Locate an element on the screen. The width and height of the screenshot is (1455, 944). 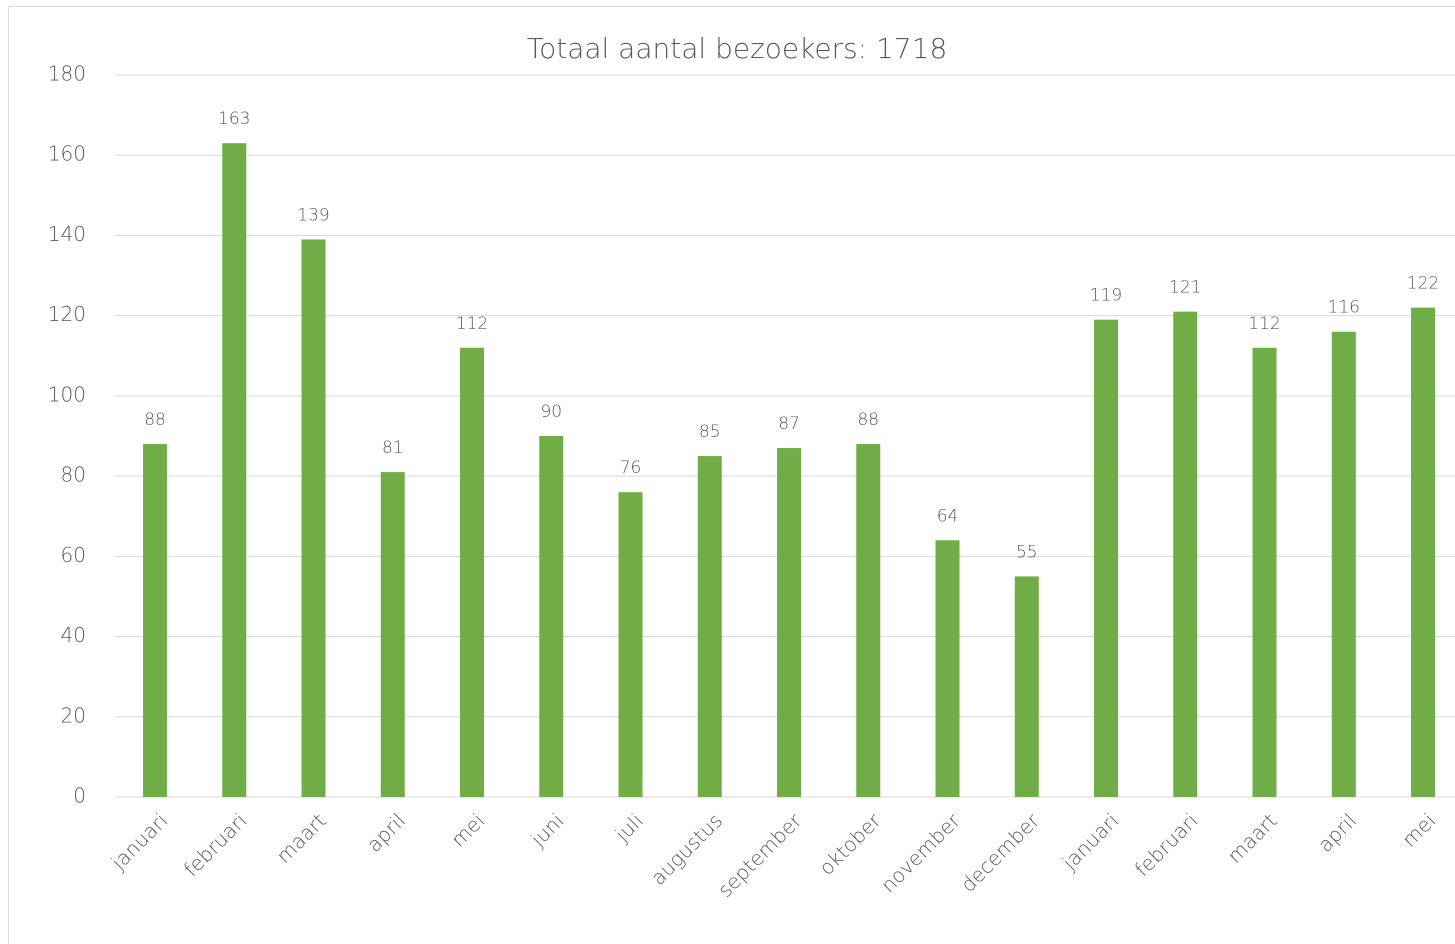
y-tick-label: 100 is located at coordinates (67, 394).